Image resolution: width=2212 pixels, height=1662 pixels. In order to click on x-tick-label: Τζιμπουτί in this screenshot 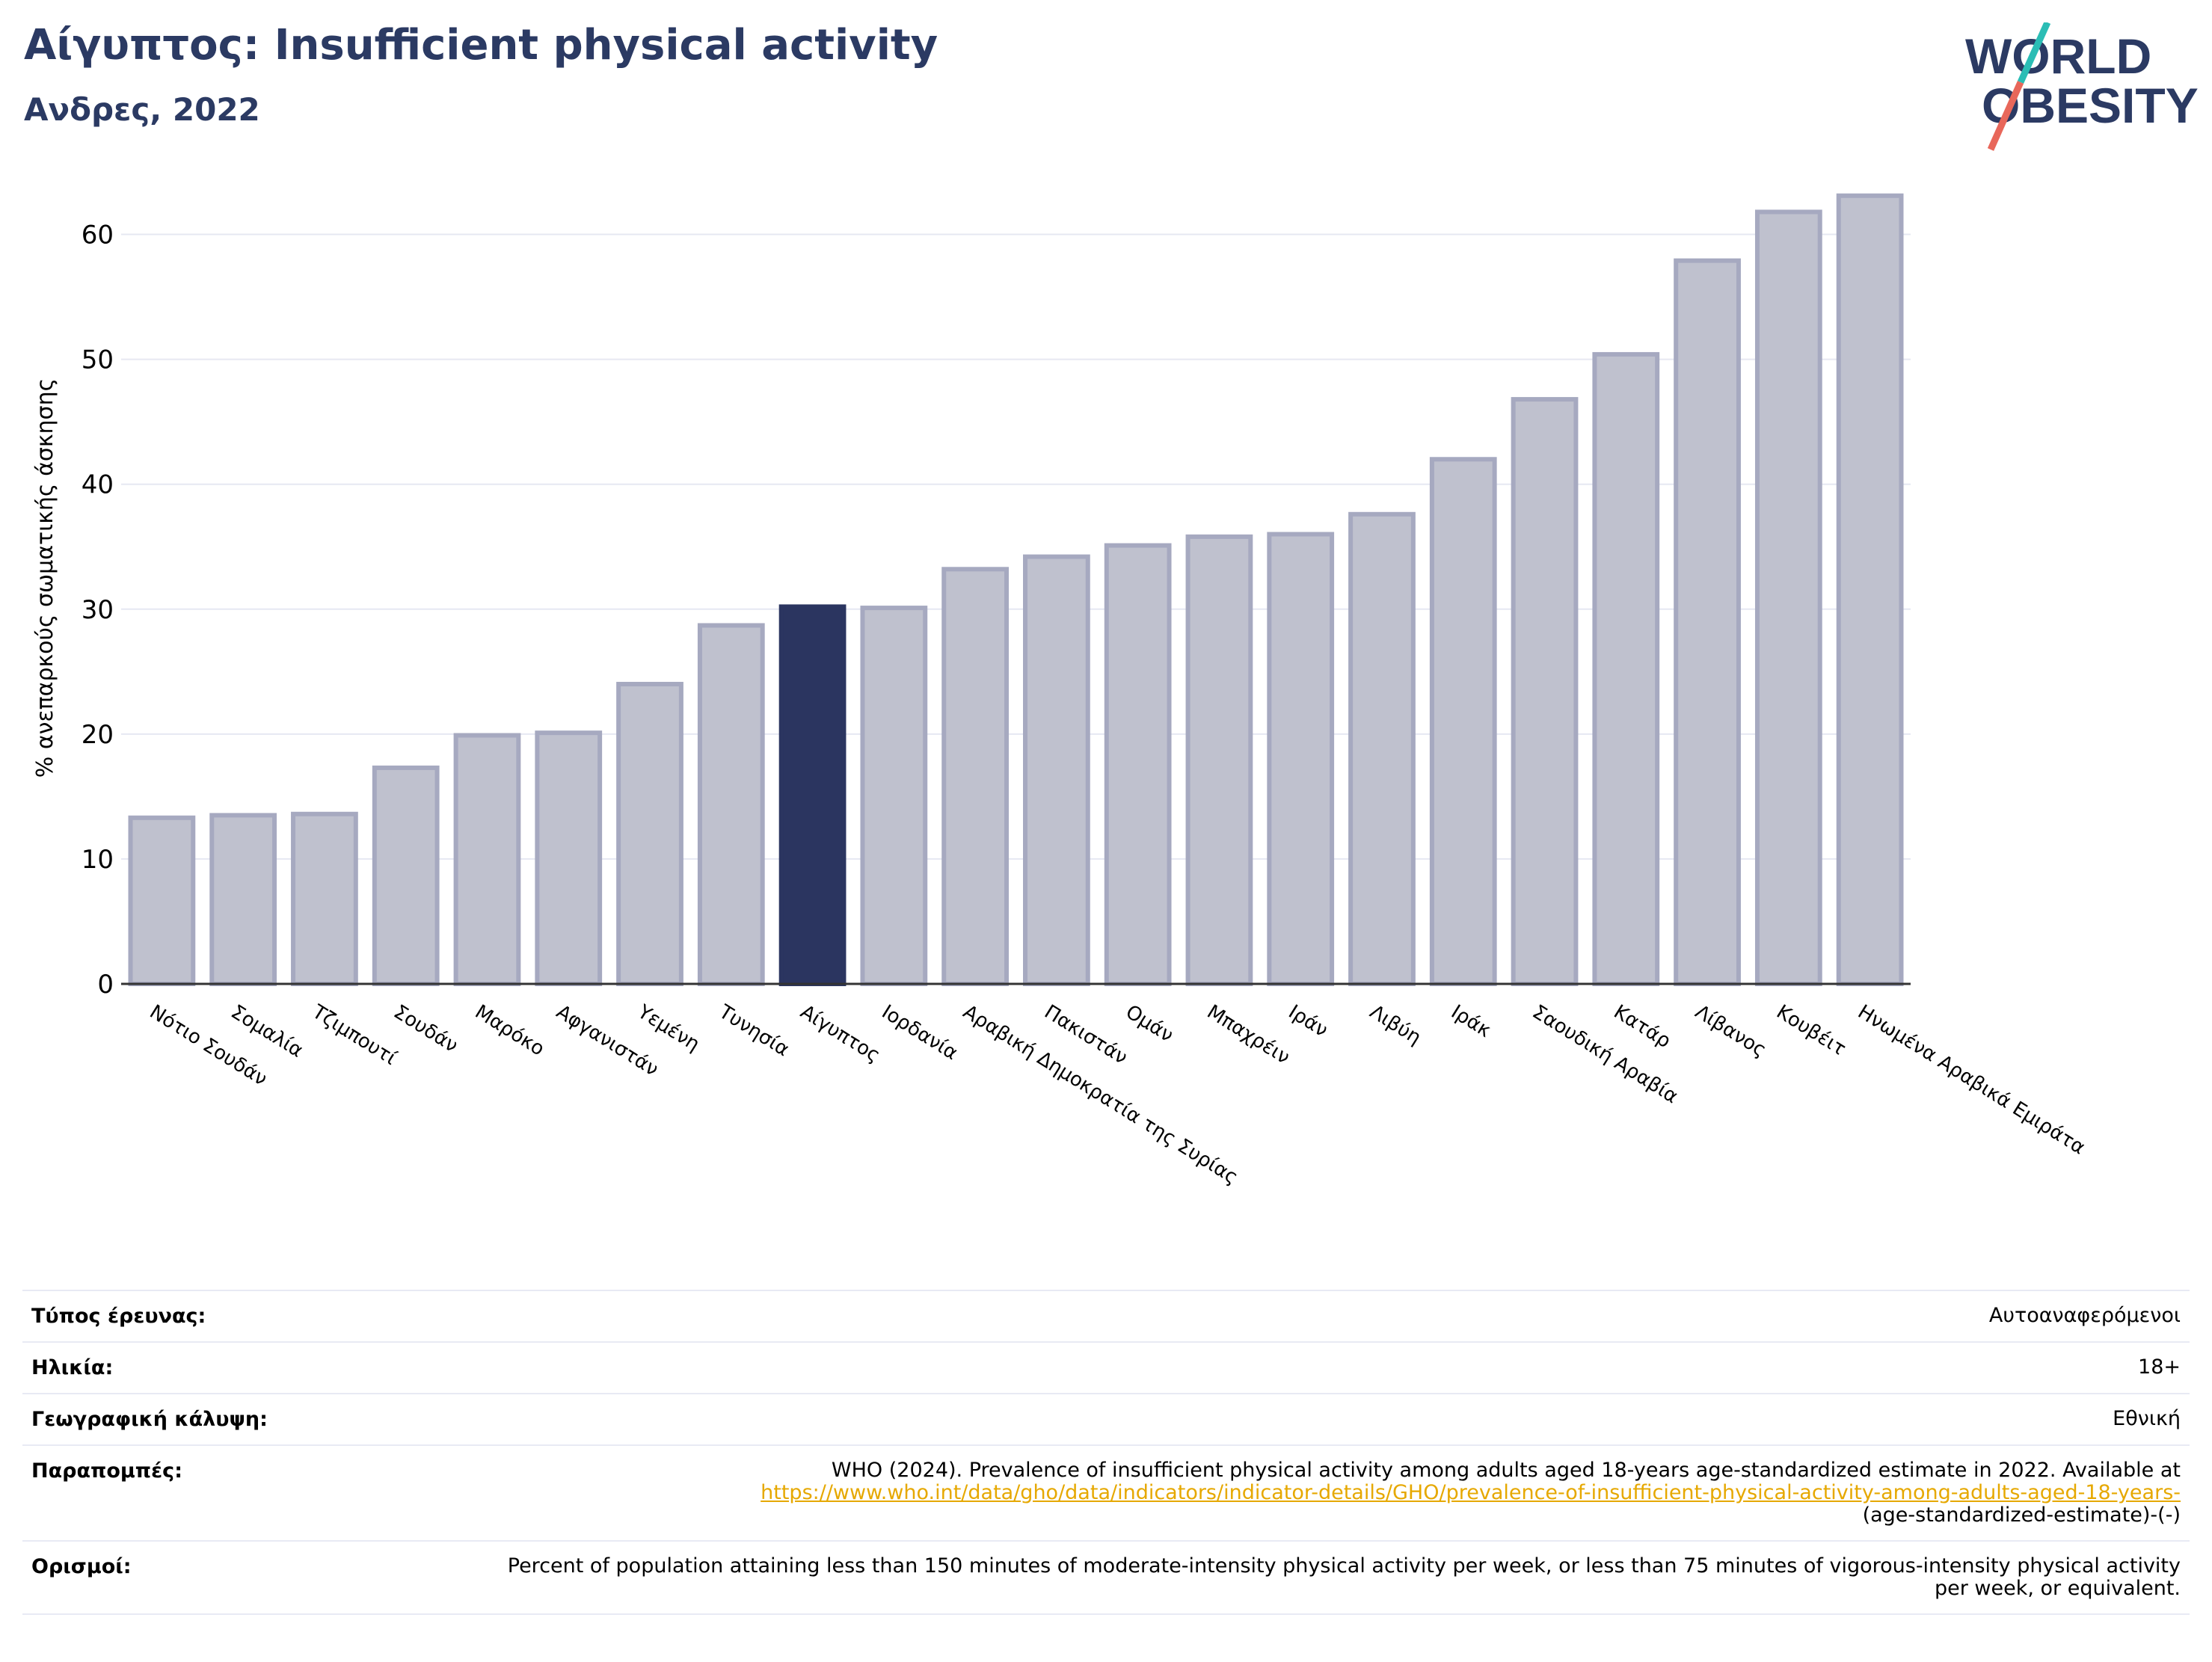, I will do `click(353, 1035)`.